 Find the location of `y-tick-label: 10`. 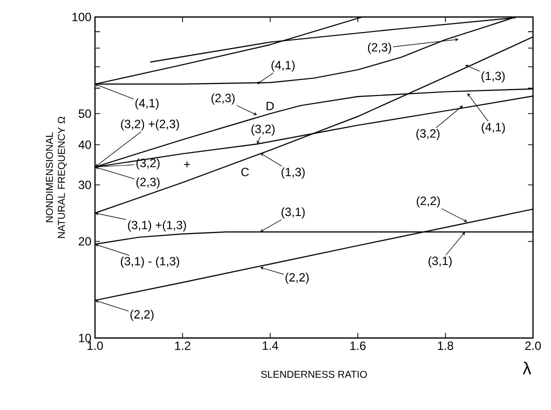

y-tick-label: 10 is located at coordinates (85, 338).